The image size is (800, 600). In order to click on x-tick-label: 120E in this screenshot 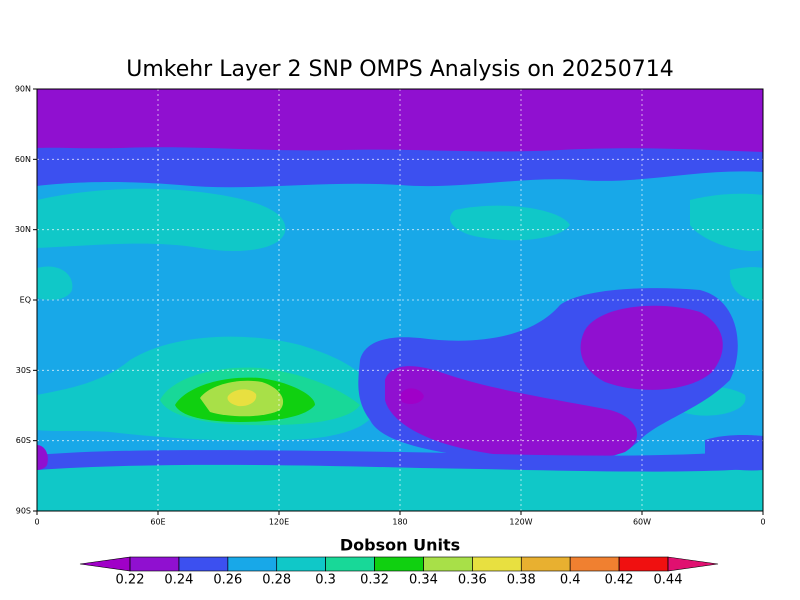, I will do `click(279, 522)`.